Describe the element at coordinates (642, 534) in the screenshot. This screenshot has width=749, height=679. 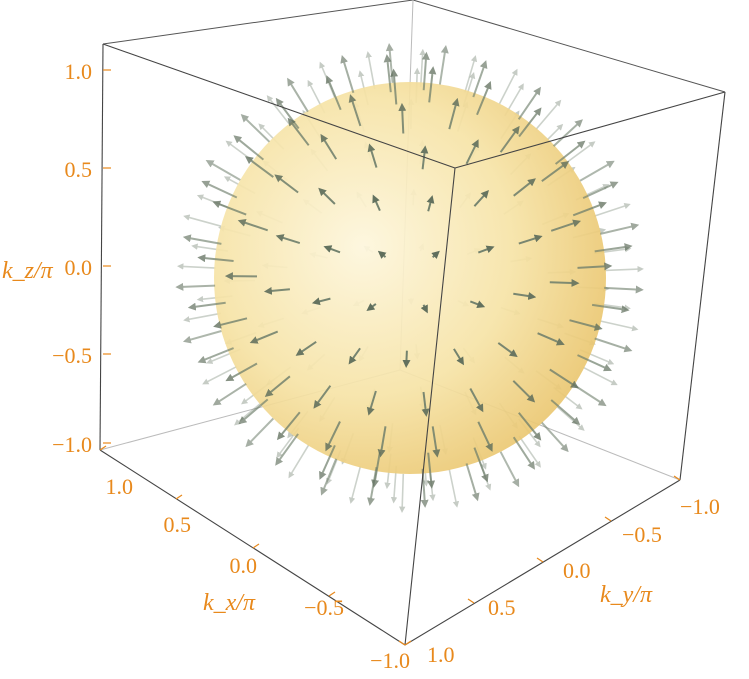
I see `y-tick-label: −0.5` at that location.